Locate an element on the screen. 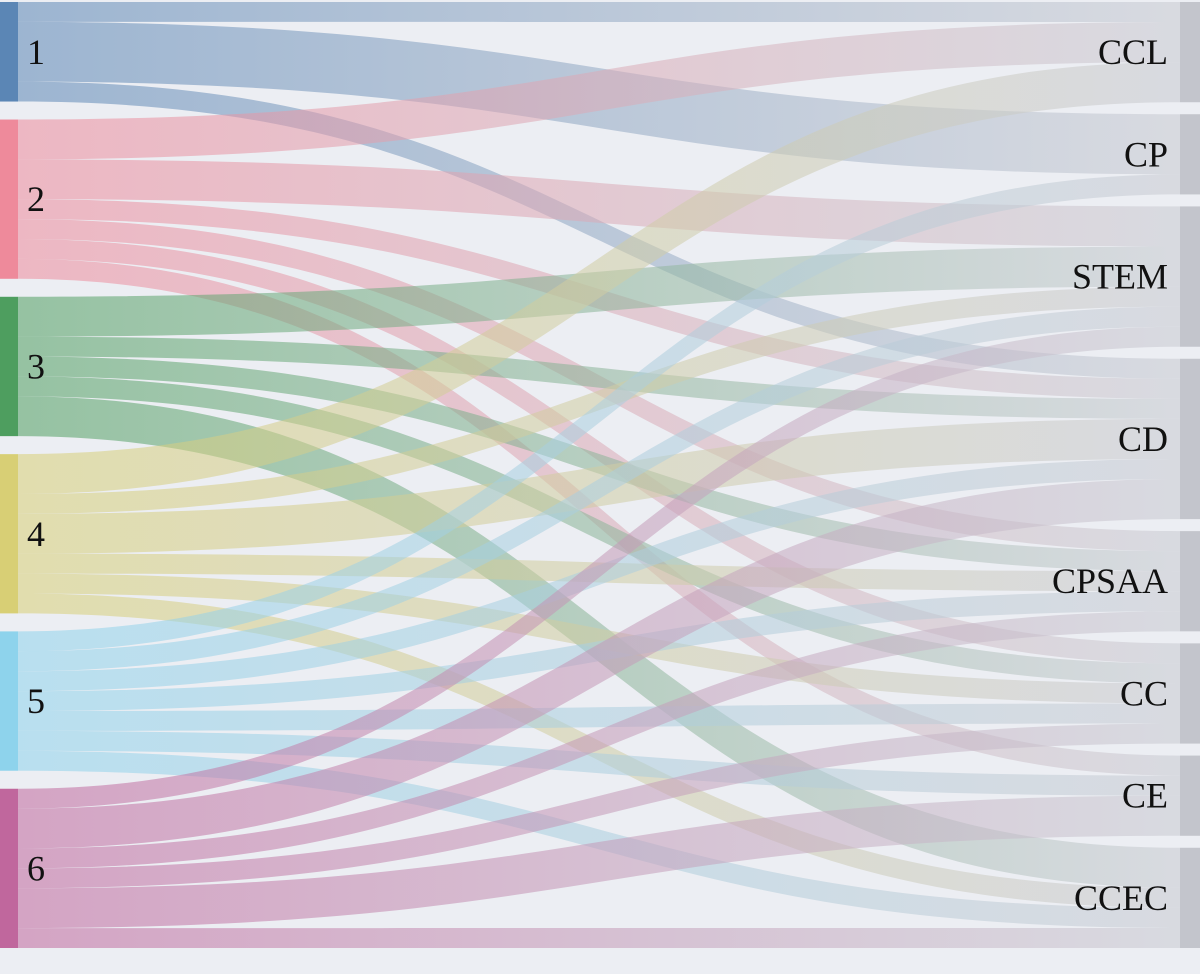 This screenshot has width=1200, height=974. source-label-1: 1 is located at coordinates (36, 52).